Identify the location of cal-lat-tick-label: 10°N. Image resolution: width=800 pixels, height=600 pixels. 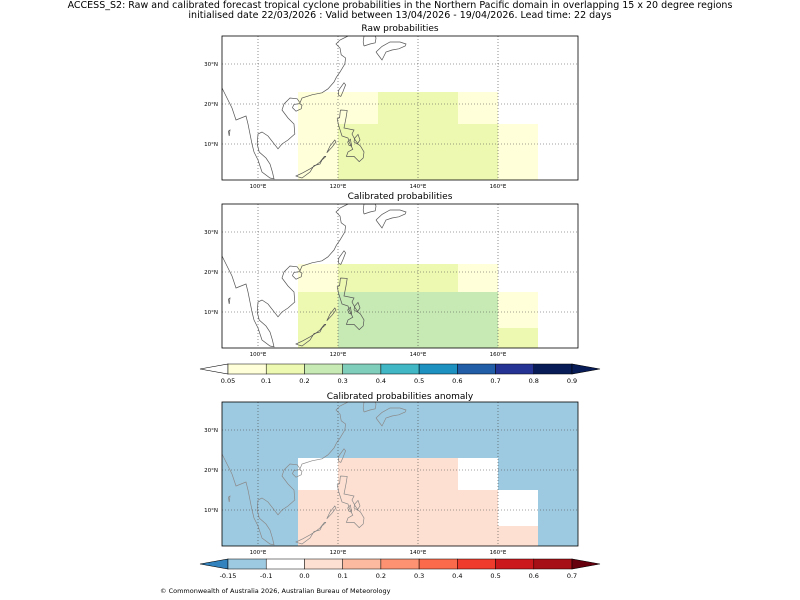
(211, 313).